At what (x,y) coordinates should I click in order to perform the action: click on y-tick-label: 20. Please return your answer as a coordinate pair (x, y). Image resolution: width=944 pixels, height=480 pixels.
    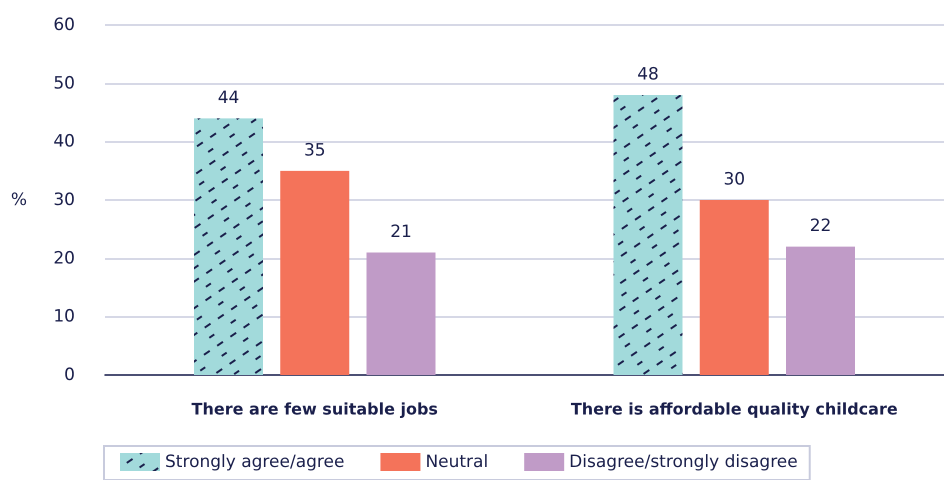
    Looking at the image, I should click on (64, 258).